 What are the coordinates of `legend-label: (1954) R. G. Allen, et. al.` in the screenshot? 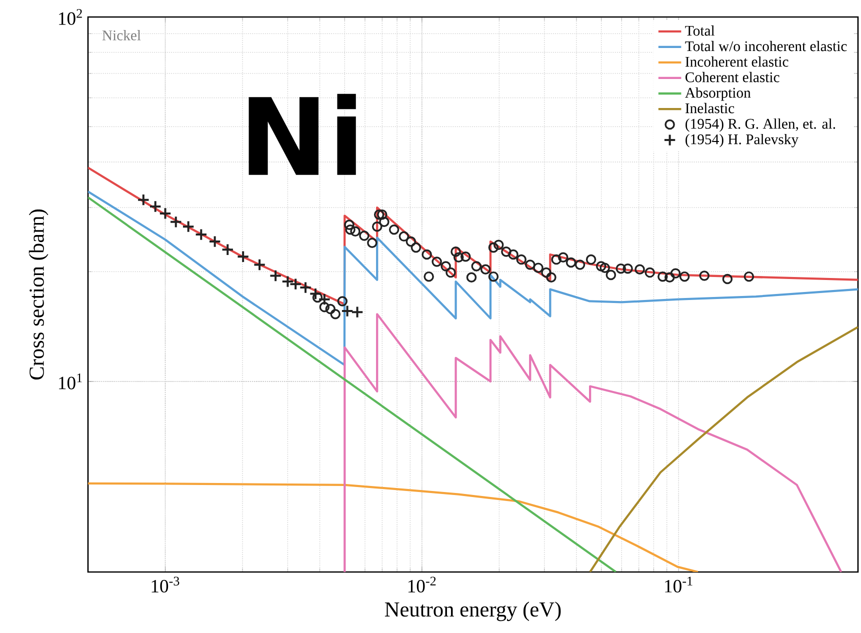 It's located at (761, 125).